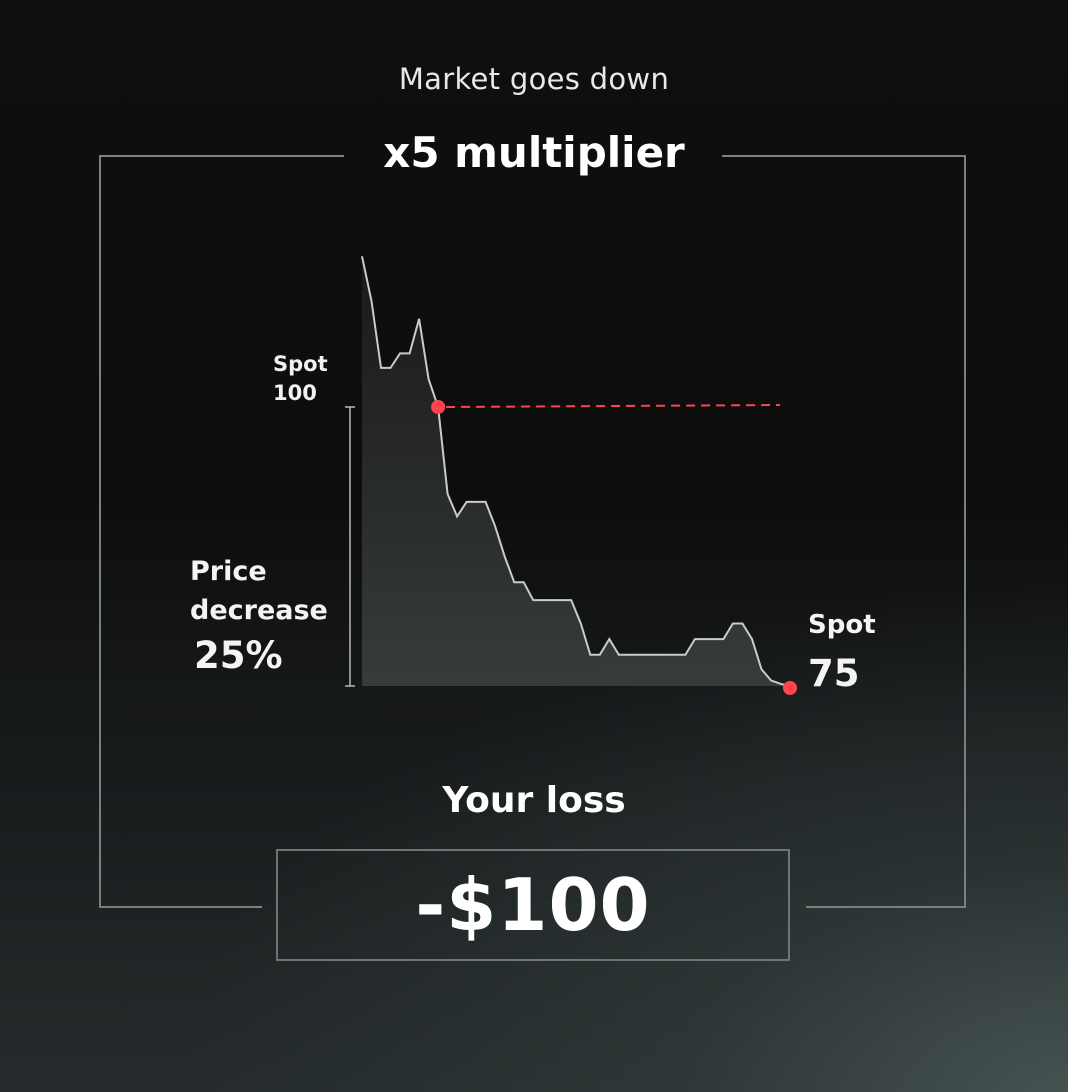  I want to click on price-change-line2: decrease, so click(259, 610).